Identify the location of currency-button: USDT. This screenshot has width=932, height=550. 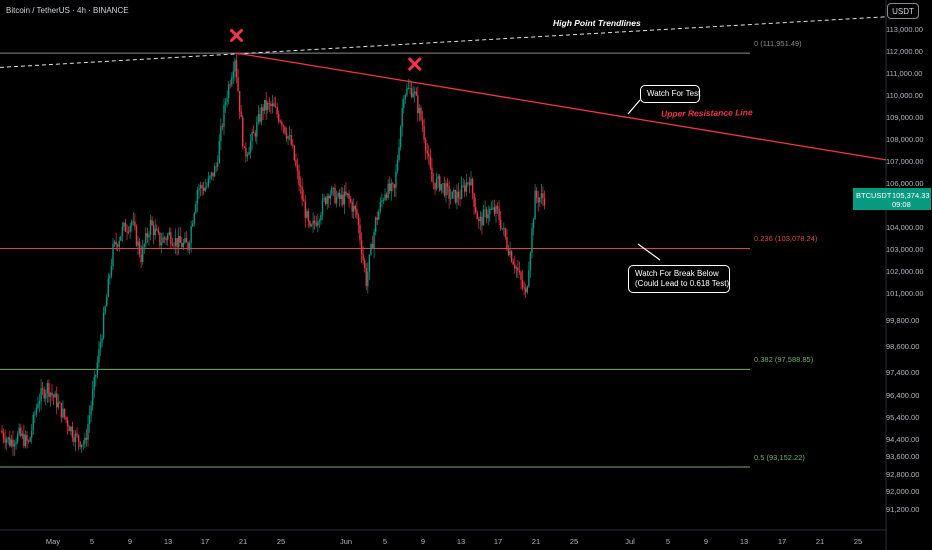
(903, 11).